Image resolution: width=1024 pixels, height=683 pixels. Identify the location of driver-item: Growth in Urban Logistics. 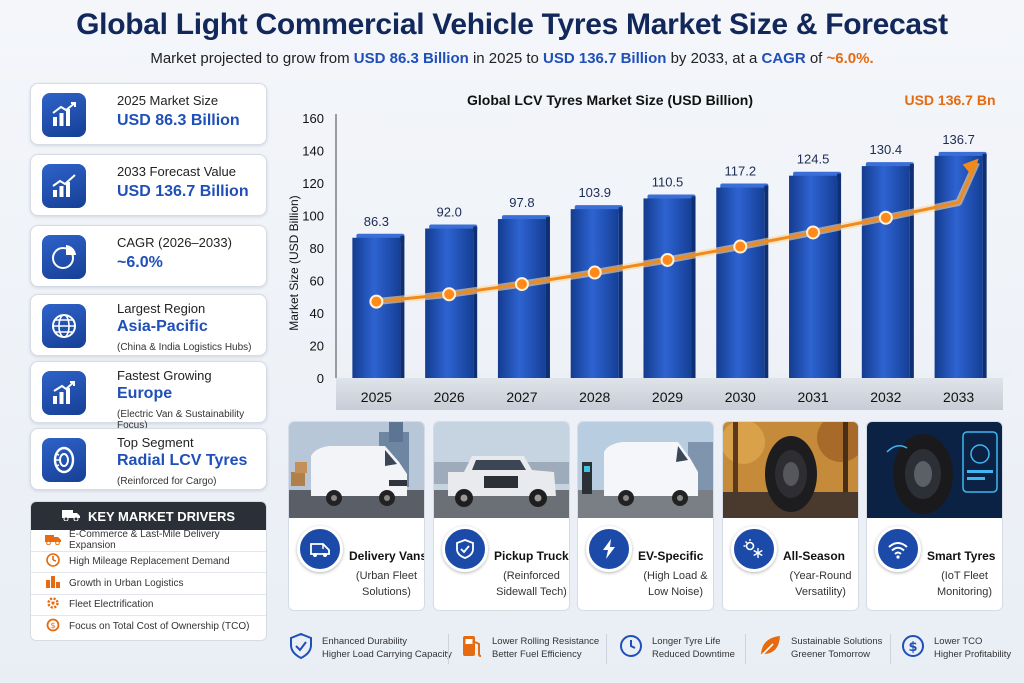
(148, 584).